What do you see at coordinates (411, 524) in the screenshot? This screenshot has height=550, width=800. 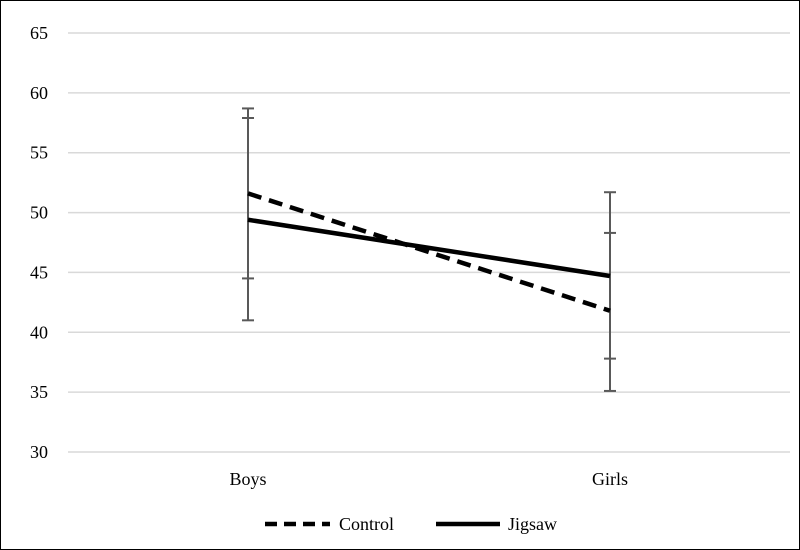 I see `legend: Control Jigsaw` at bounding box center [411, 524].